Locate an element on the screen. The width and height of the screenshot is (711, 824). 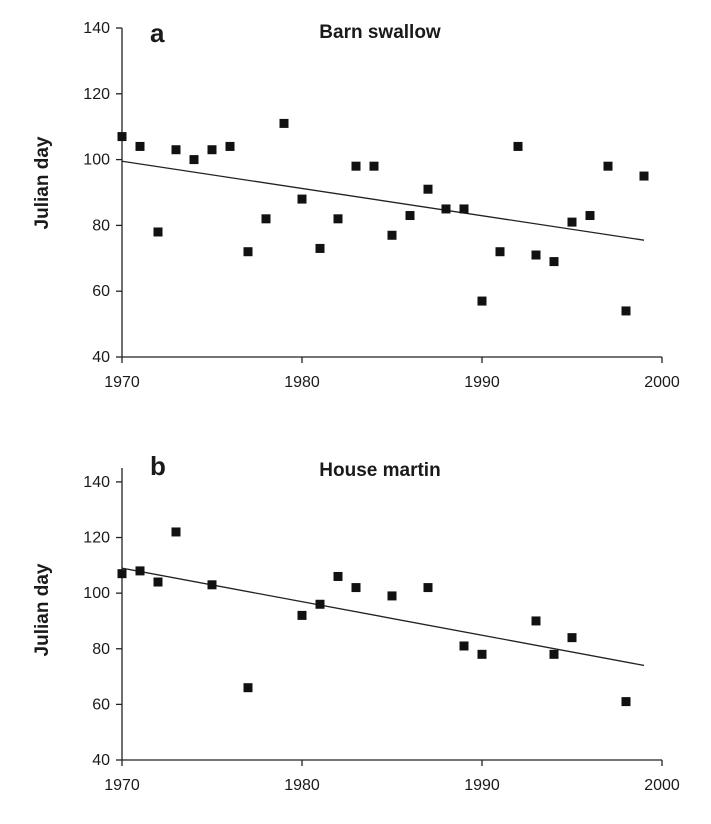
chart-title: House martin is located at coordinates (379, 470).